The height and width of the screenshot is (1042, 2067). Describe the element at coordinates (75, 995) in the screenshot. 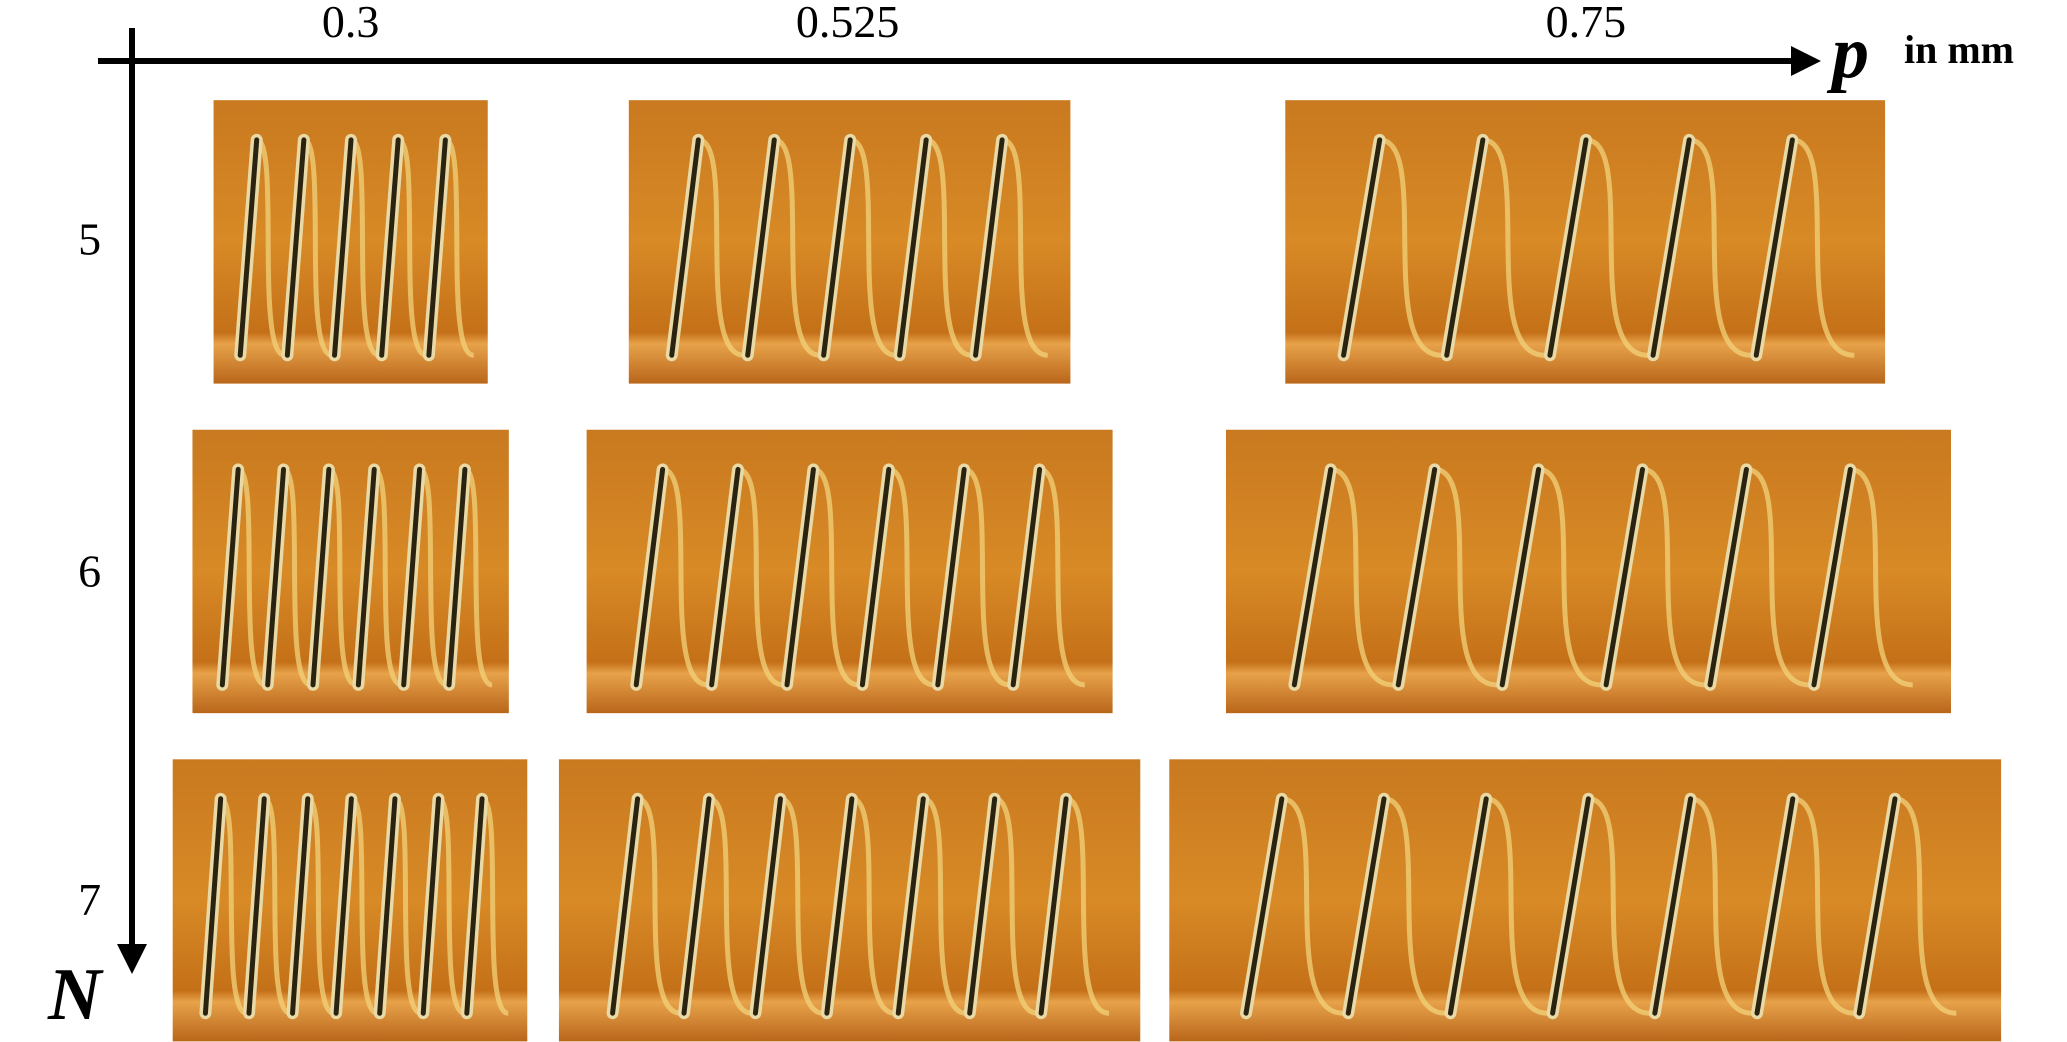

I see `n-axis-label: N` at that location.